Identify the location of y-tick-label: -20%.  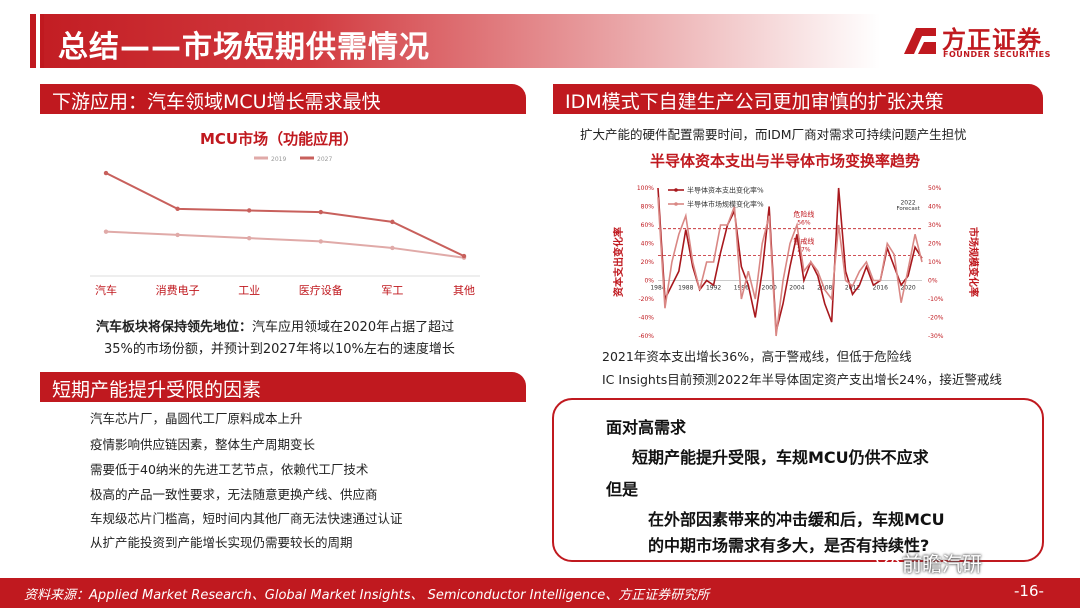
(646, 299).